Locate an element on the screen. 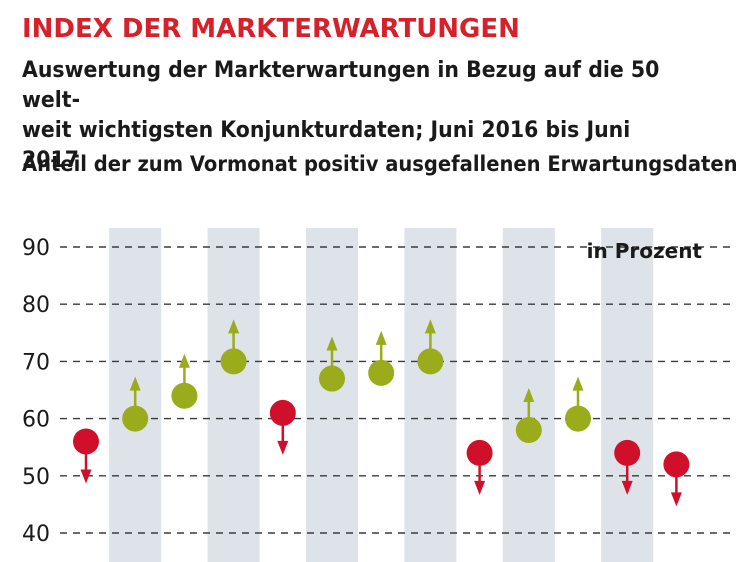 The image size is (750, 562). chart-title: INDEX DER MARKTERWARTUNGEN is located at coordinates (271, 29).